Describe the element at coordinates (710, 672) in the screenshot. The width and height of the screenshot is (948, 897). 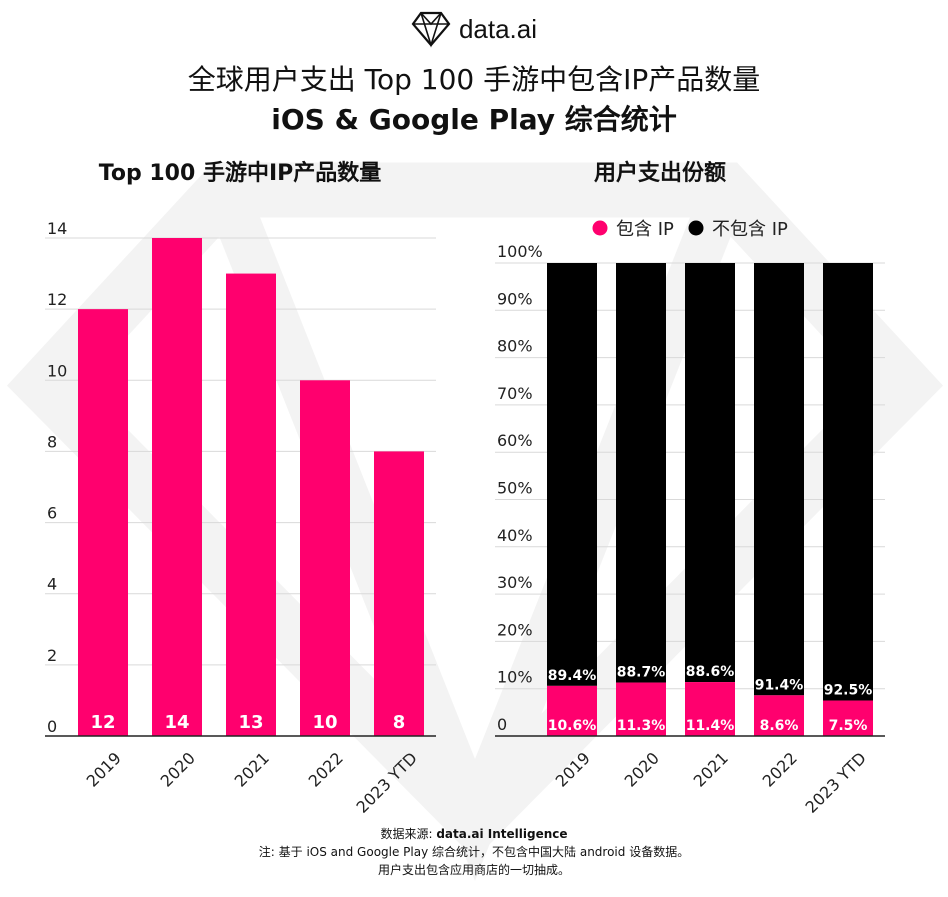
I see `bar-data-label-excl-ip: 88.6%` at that location.